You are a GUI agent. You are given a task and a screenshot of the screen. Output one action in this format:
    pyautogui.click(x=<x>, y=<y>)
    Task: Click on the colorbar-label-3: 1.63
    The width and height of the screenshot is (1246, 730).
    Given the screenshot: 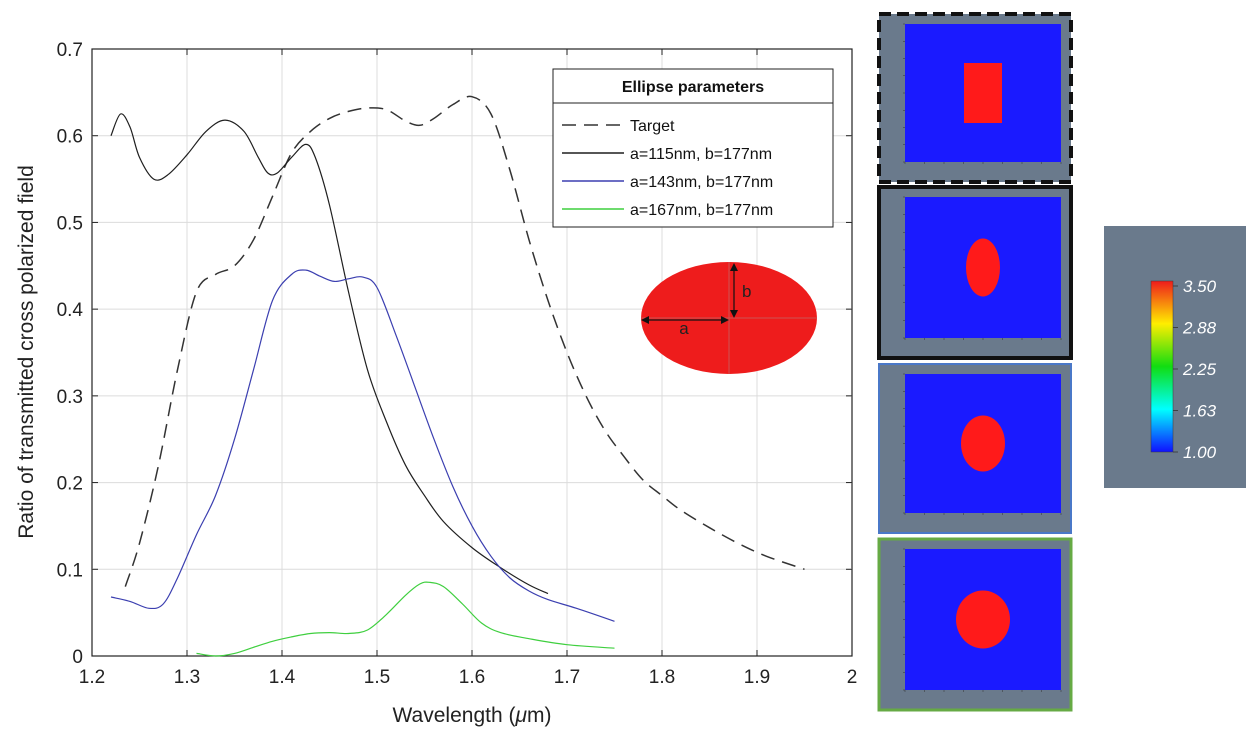 What is the action you would take?
    pyautogui.click(x=1200, y=411)
    